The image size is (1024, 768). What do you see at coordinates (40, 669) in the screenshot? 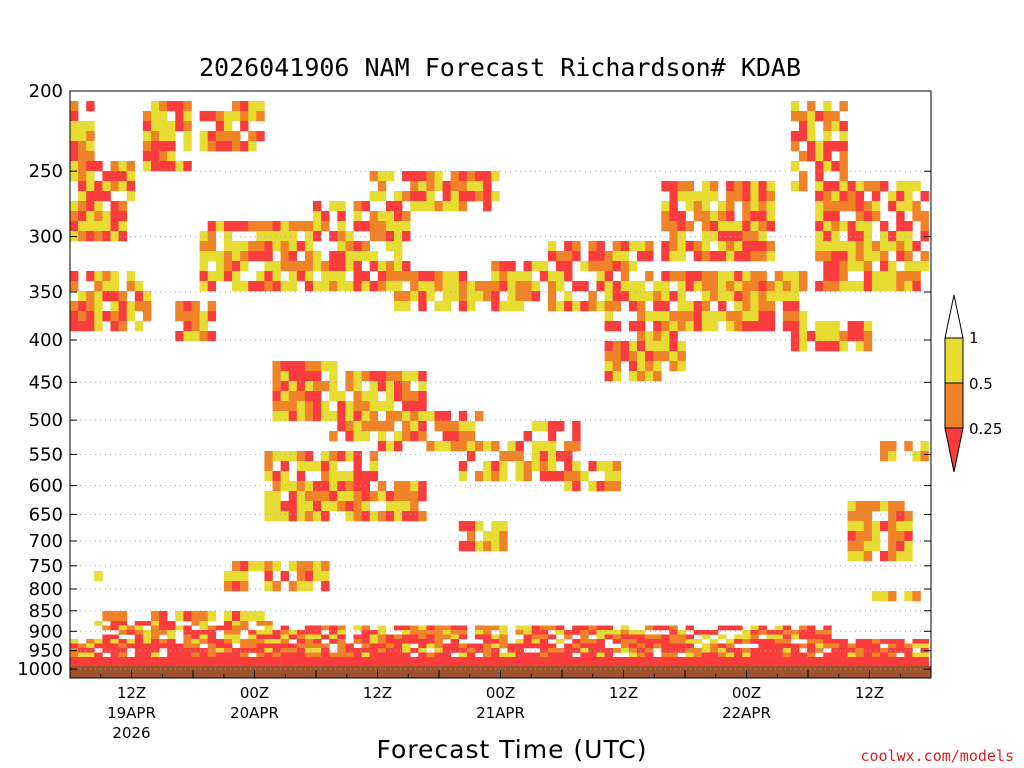
I see `y-tick-label: 1000` at bounding box center [40, 669].